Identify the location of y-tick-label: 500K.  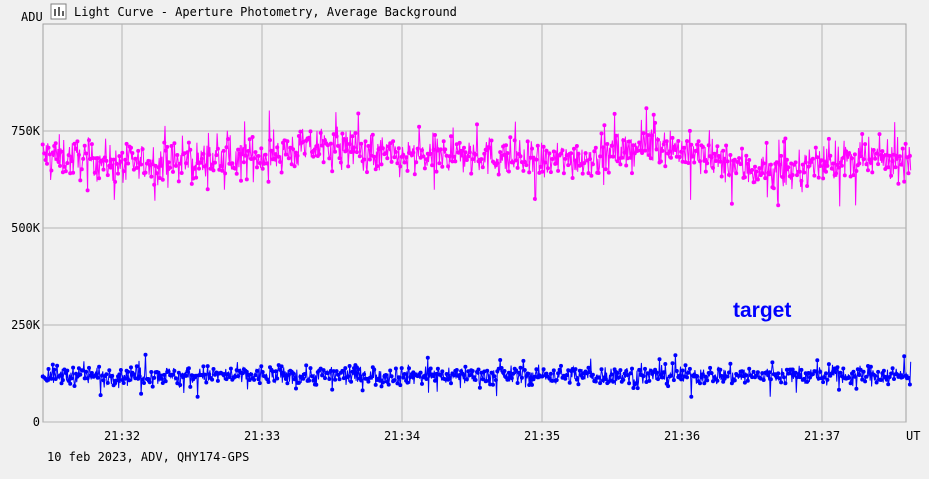
(26, 228).